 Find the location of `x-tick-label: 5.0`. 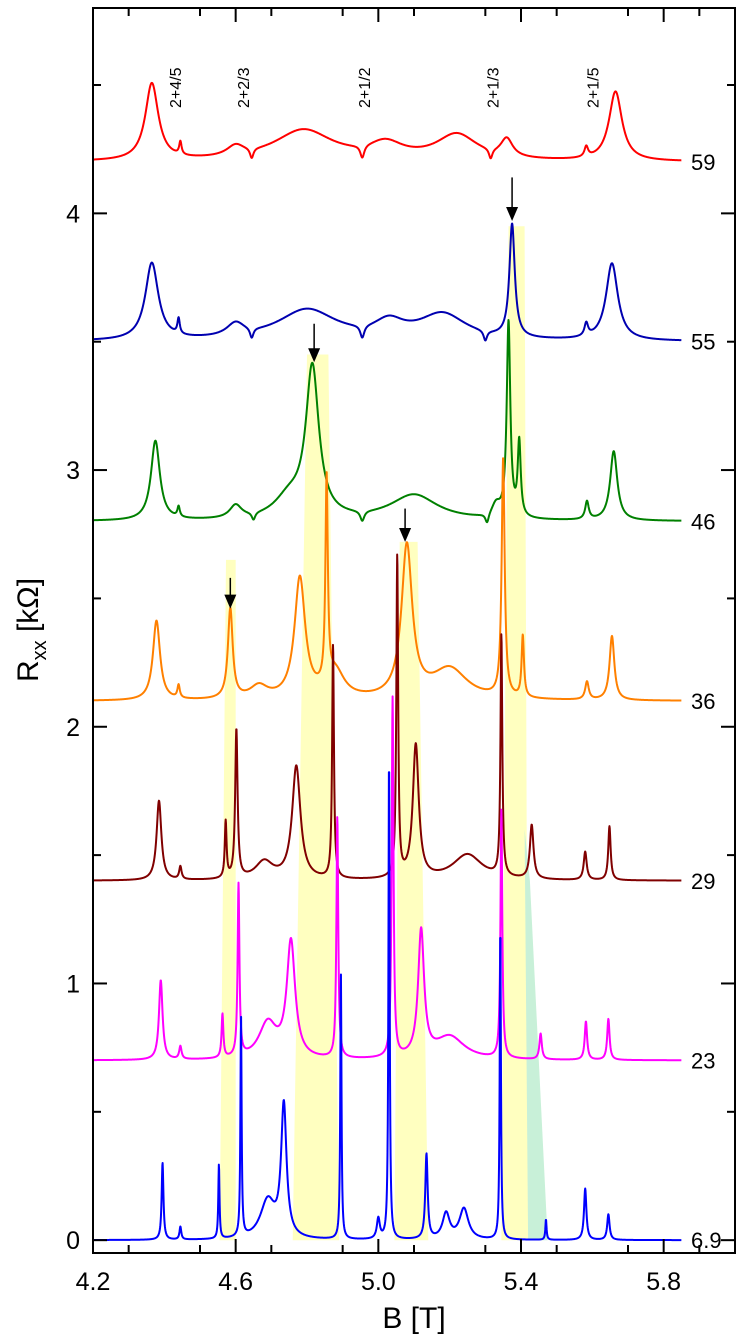

x-tick-label: 5.0 is located at coordinates (378, 1282).